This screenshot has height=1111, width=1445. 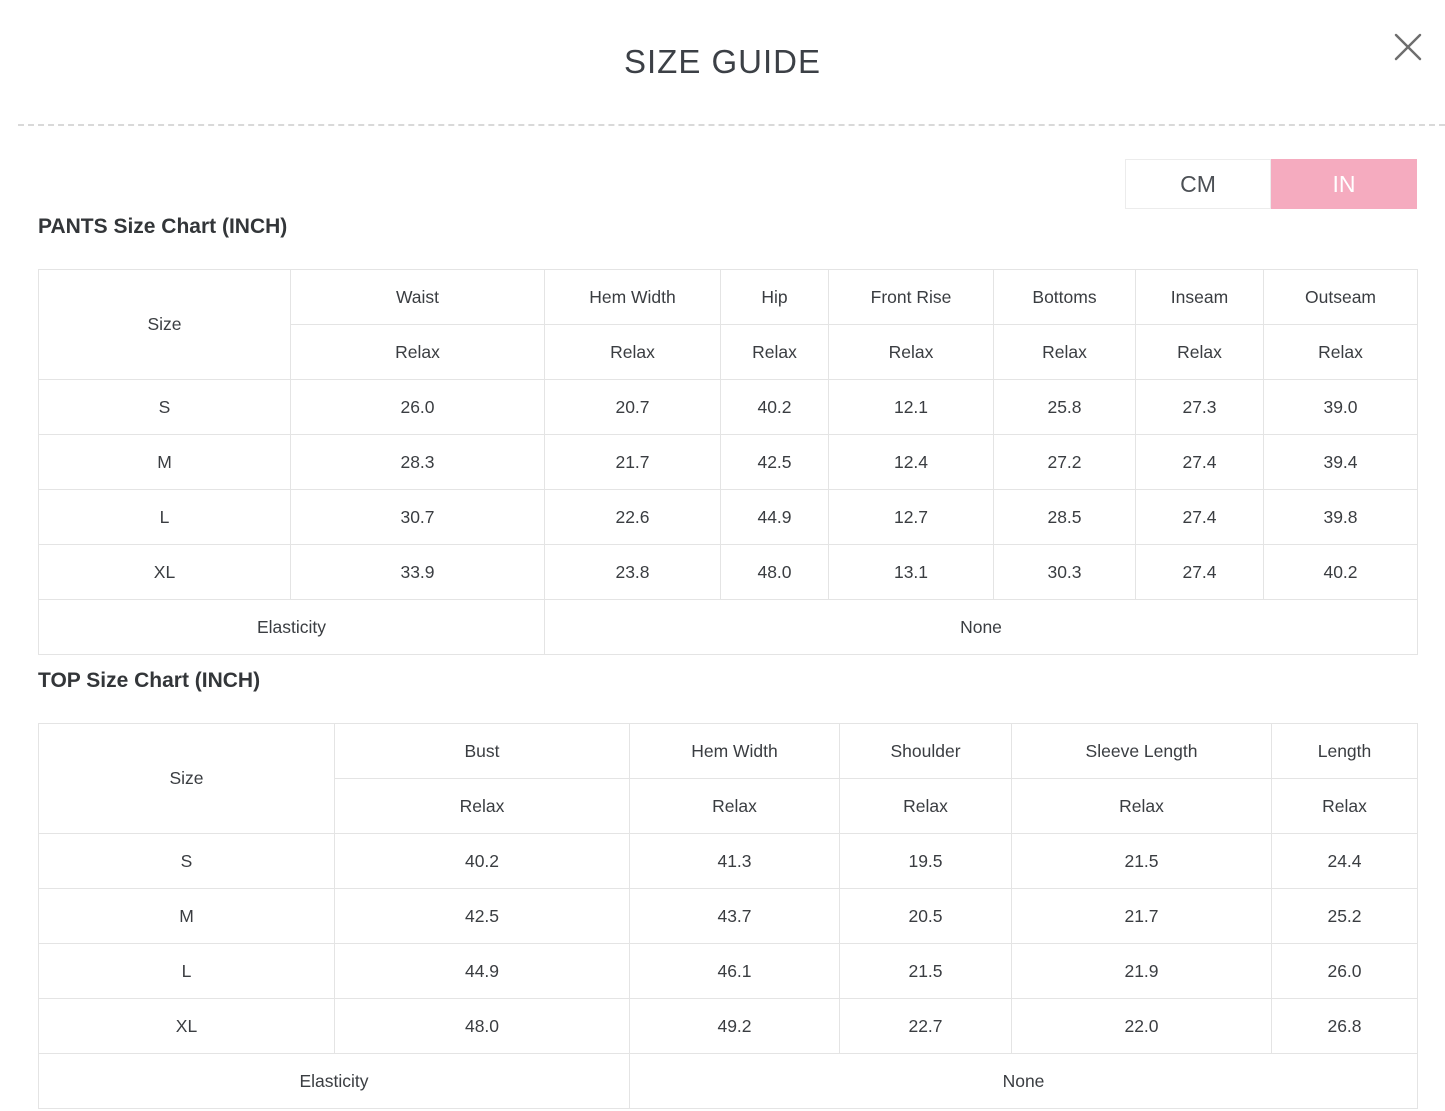 What do you see at coordinates (911, 407) in the screenshot?
I see `table-cell: 12.1` at bounding box center [911, 407].